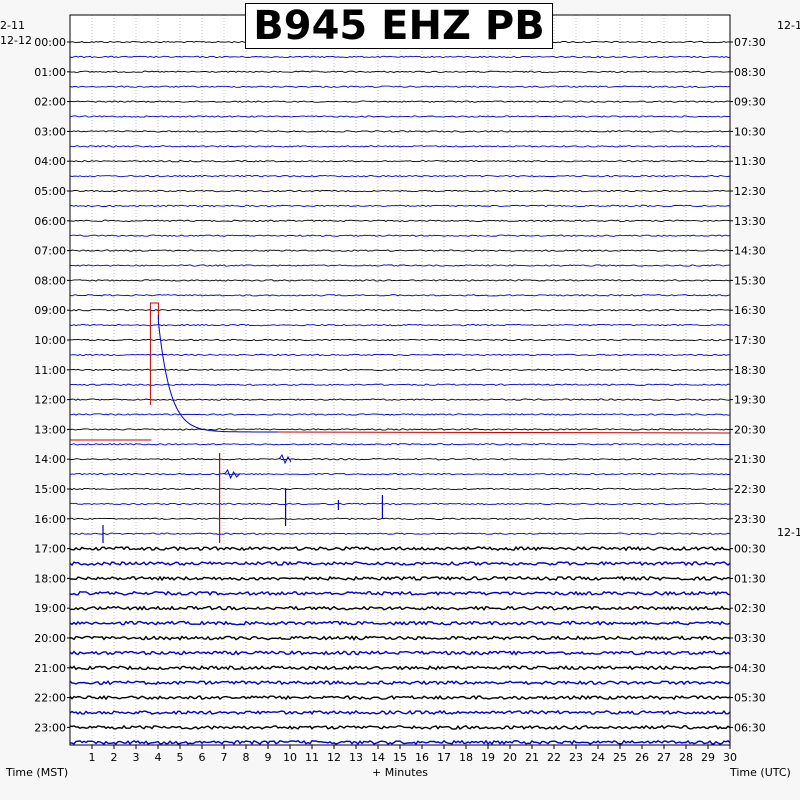 Image resolution: width=800 pixels, height=800 pixels. What do you see at coordinates (750, 638) in the screenshot?
I see `right-time-label: 03:30` at bounding box center [750, 638].